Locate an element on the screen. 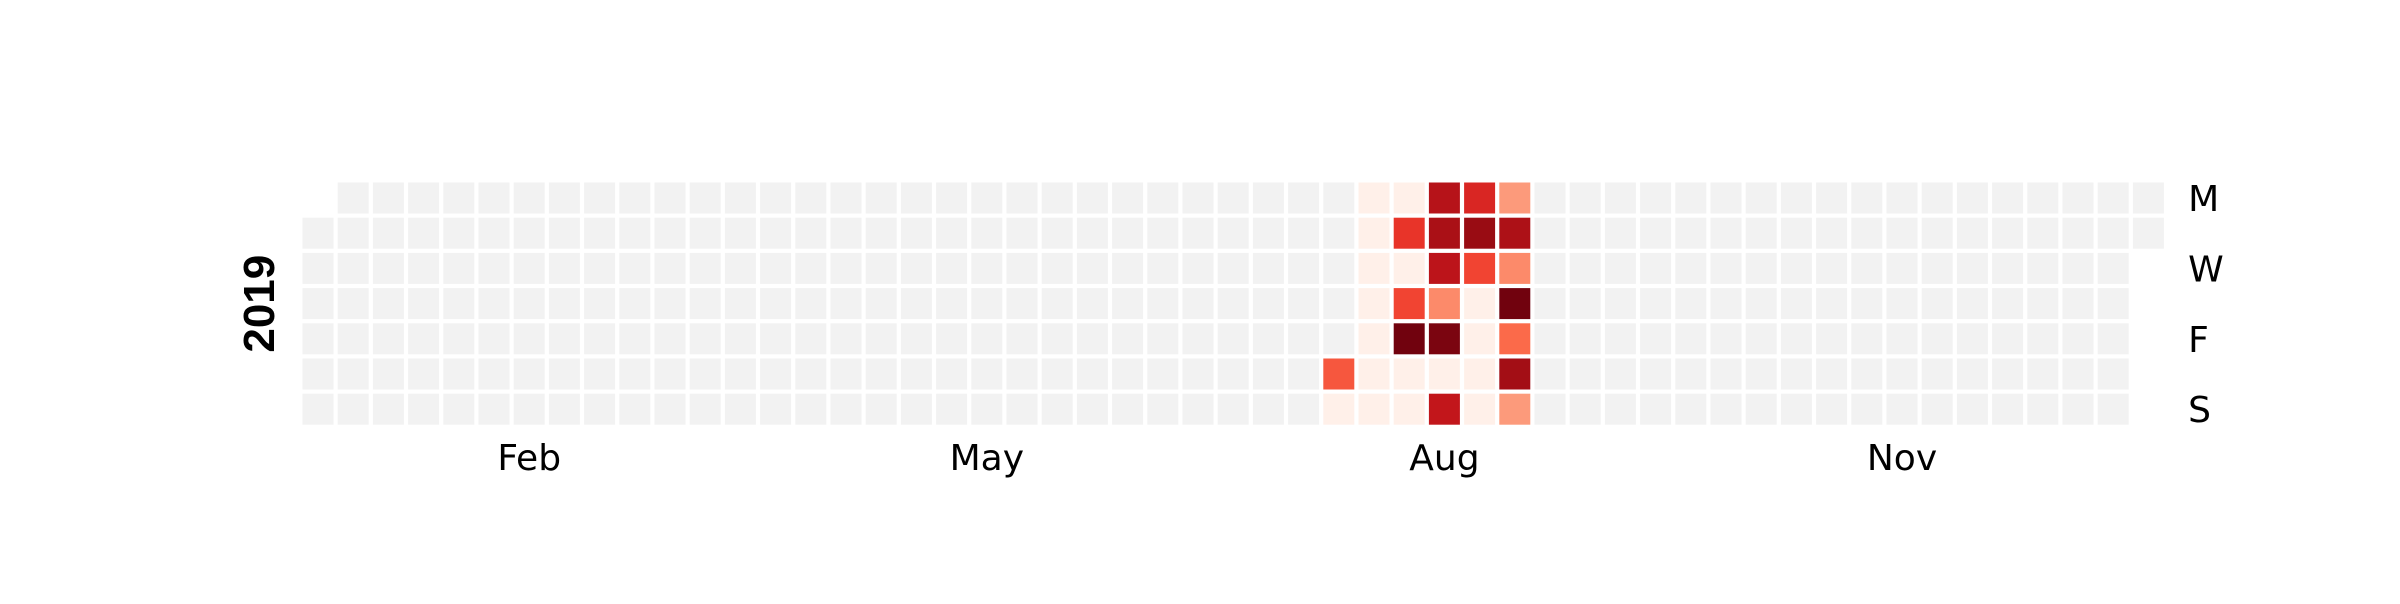  weekday-tick-label: M is located at coordinates (2203, 199).